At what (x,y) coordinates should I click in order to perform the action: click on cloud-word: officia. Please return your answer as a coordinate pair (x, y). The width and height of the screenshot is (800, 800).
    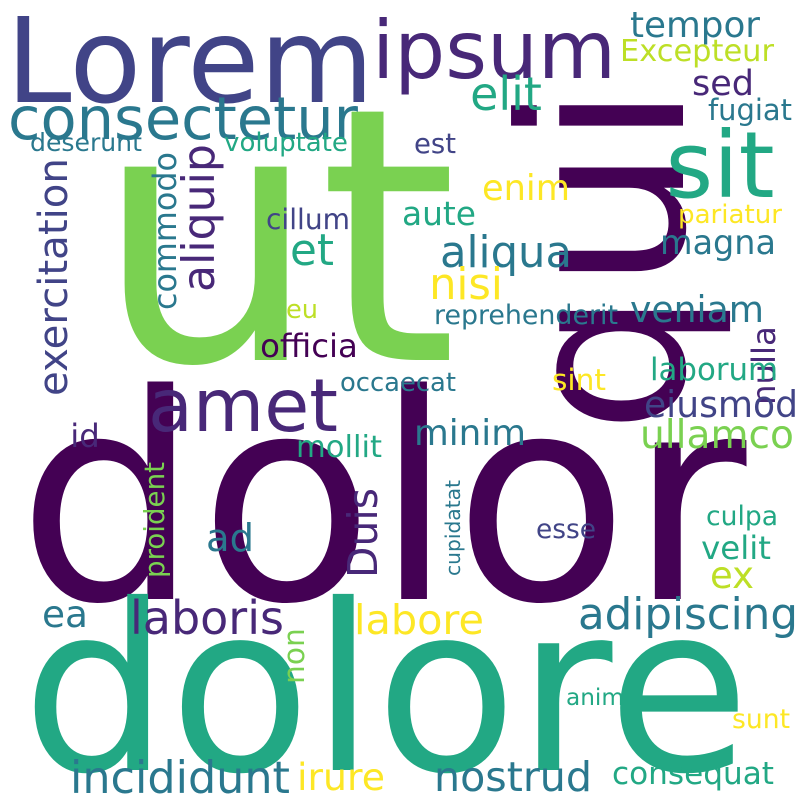
    Looking at the image, I should click on (309, 345).